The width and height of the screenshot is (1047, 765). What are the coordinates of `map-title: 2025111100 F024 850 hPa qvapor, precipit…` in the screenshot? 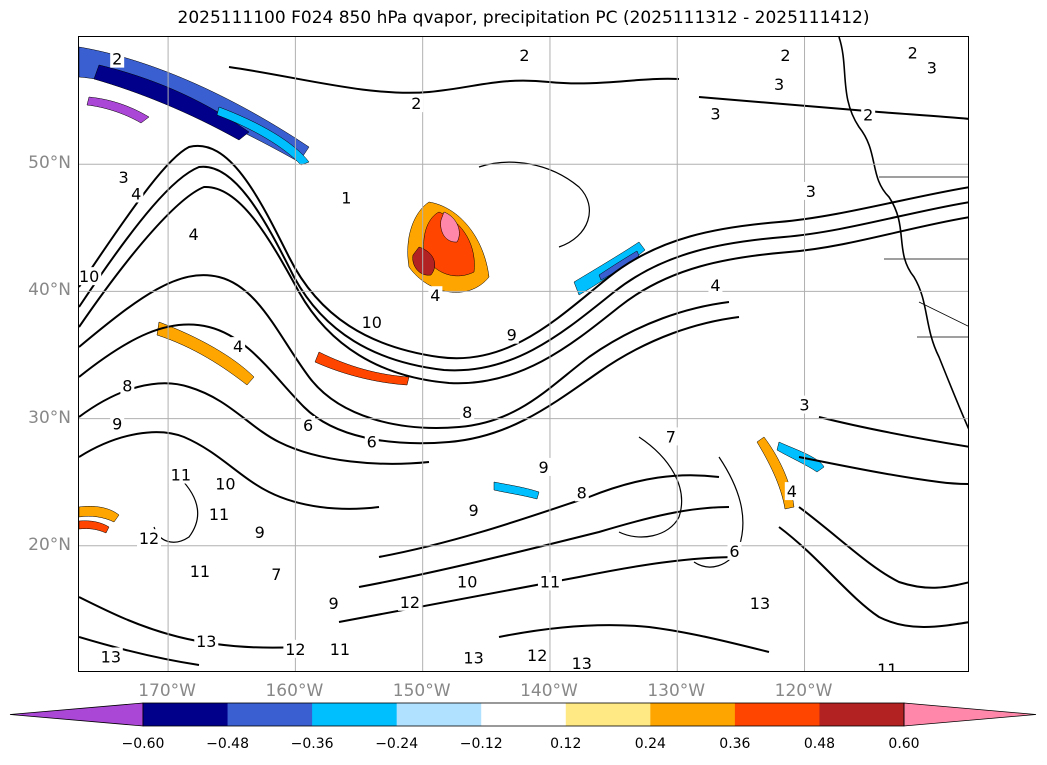 It's located at (523, 18).